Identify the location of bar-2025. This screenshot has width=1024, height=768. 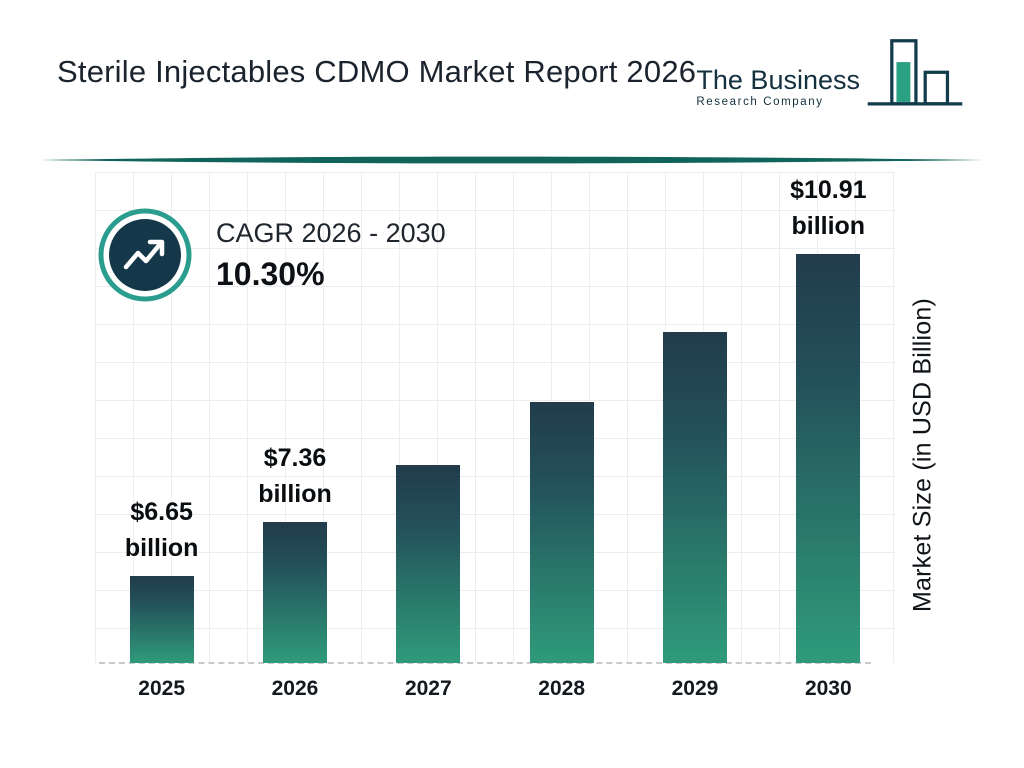
(161, 619).